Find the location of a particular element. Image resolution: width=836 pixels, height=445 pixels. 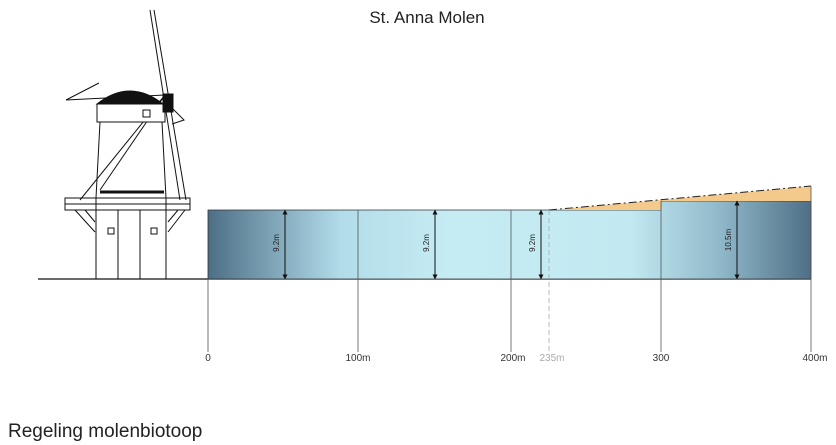

obstacle-zone is located at coordinates (680, 198).